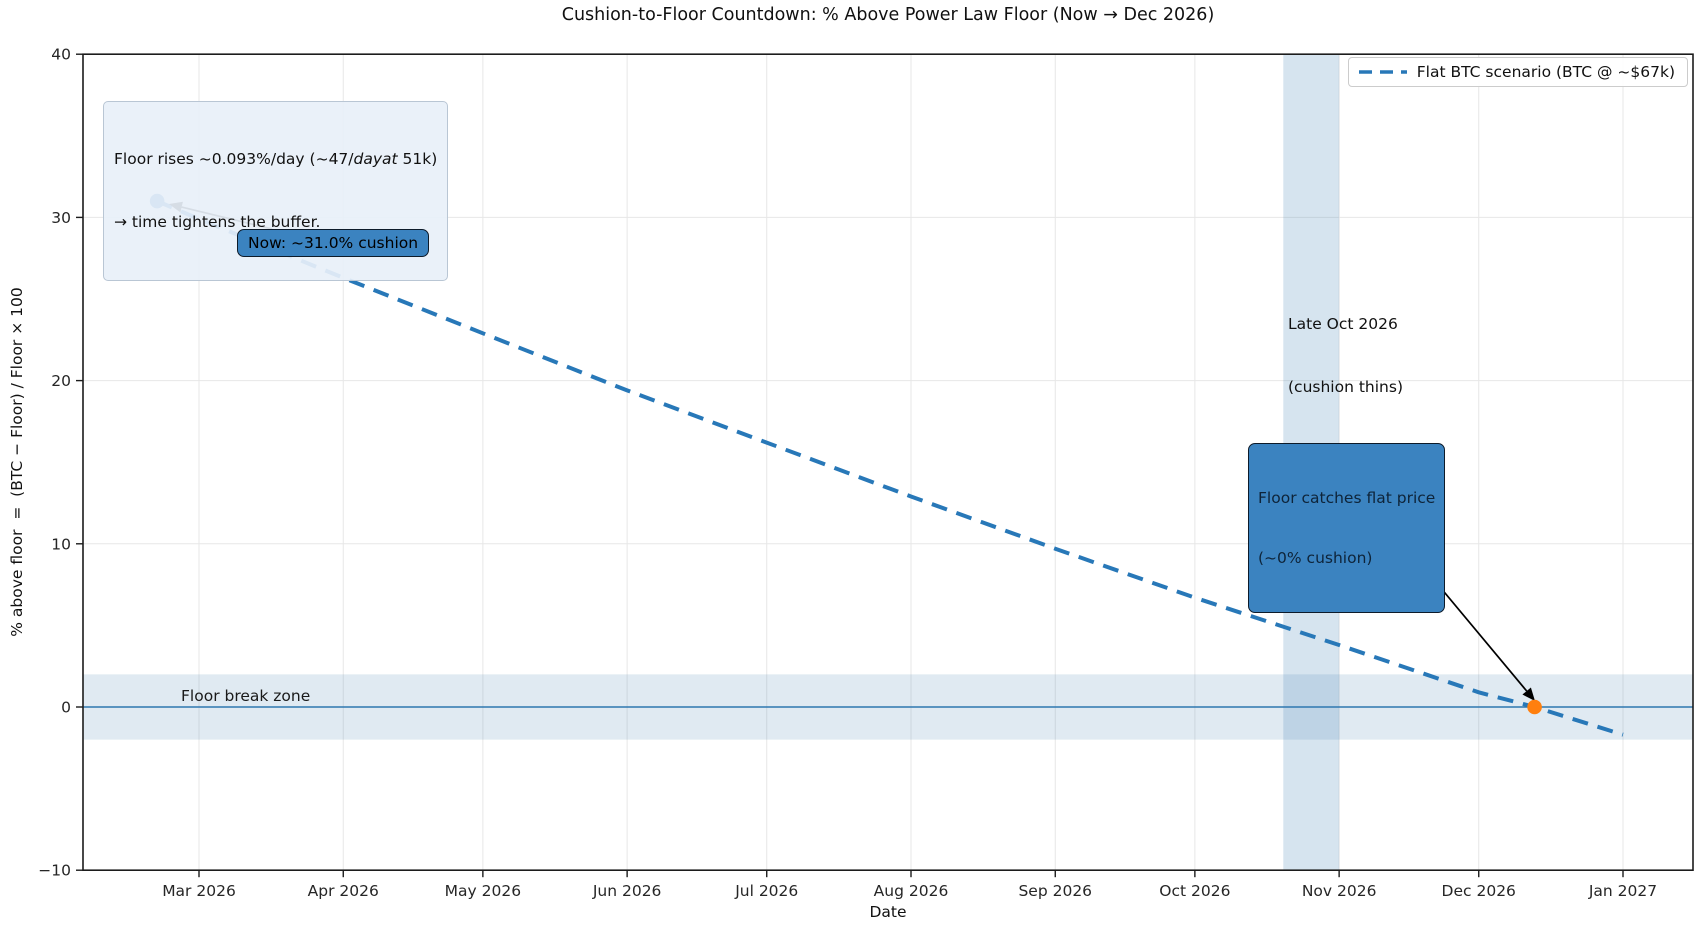  What do you see at coordinates (627, 891) in the screenshot?
I see `x-tick-label: Jun 2026` at bounding box center [627, 891].